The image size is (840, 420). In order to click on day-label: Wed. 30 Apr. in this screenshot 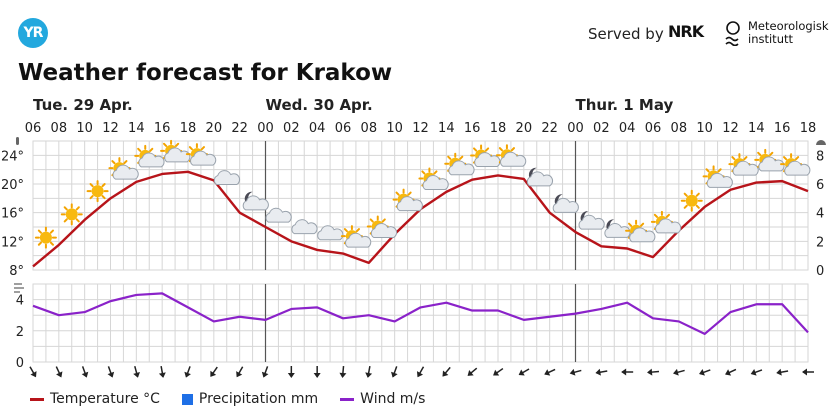, I will do `click(319, 105)`.